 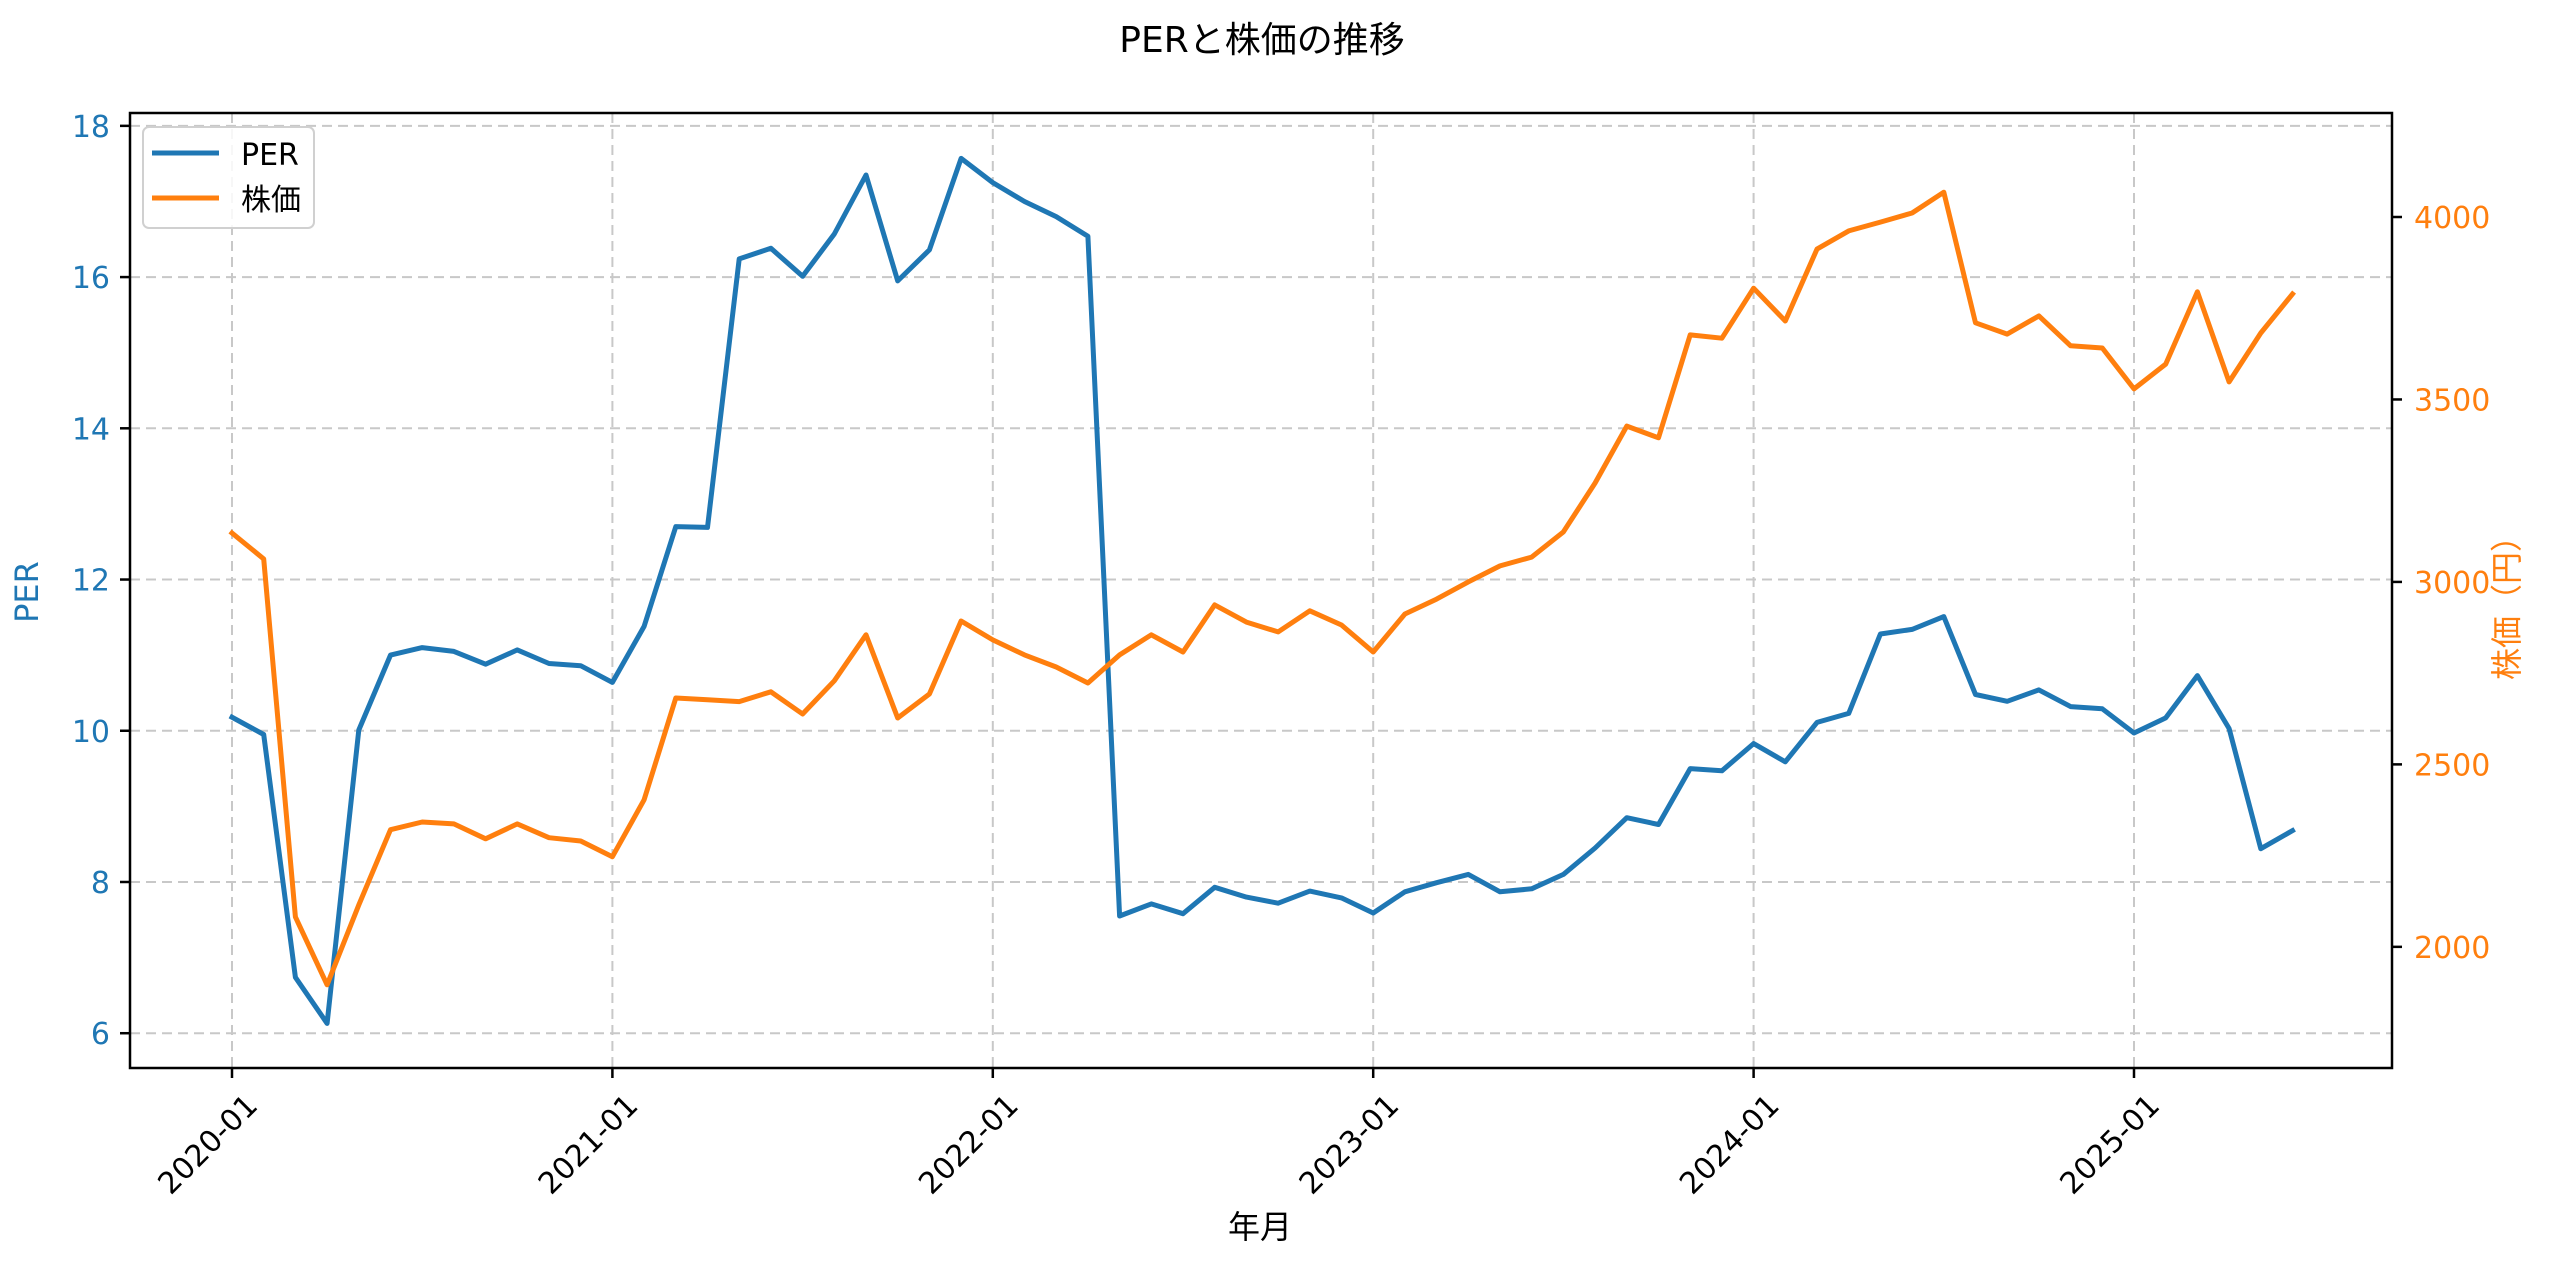 What do you see at coordinates (271, 200) in the screenshot?
I see `legend-label-price: 株価` at bounding box center [271, 200].